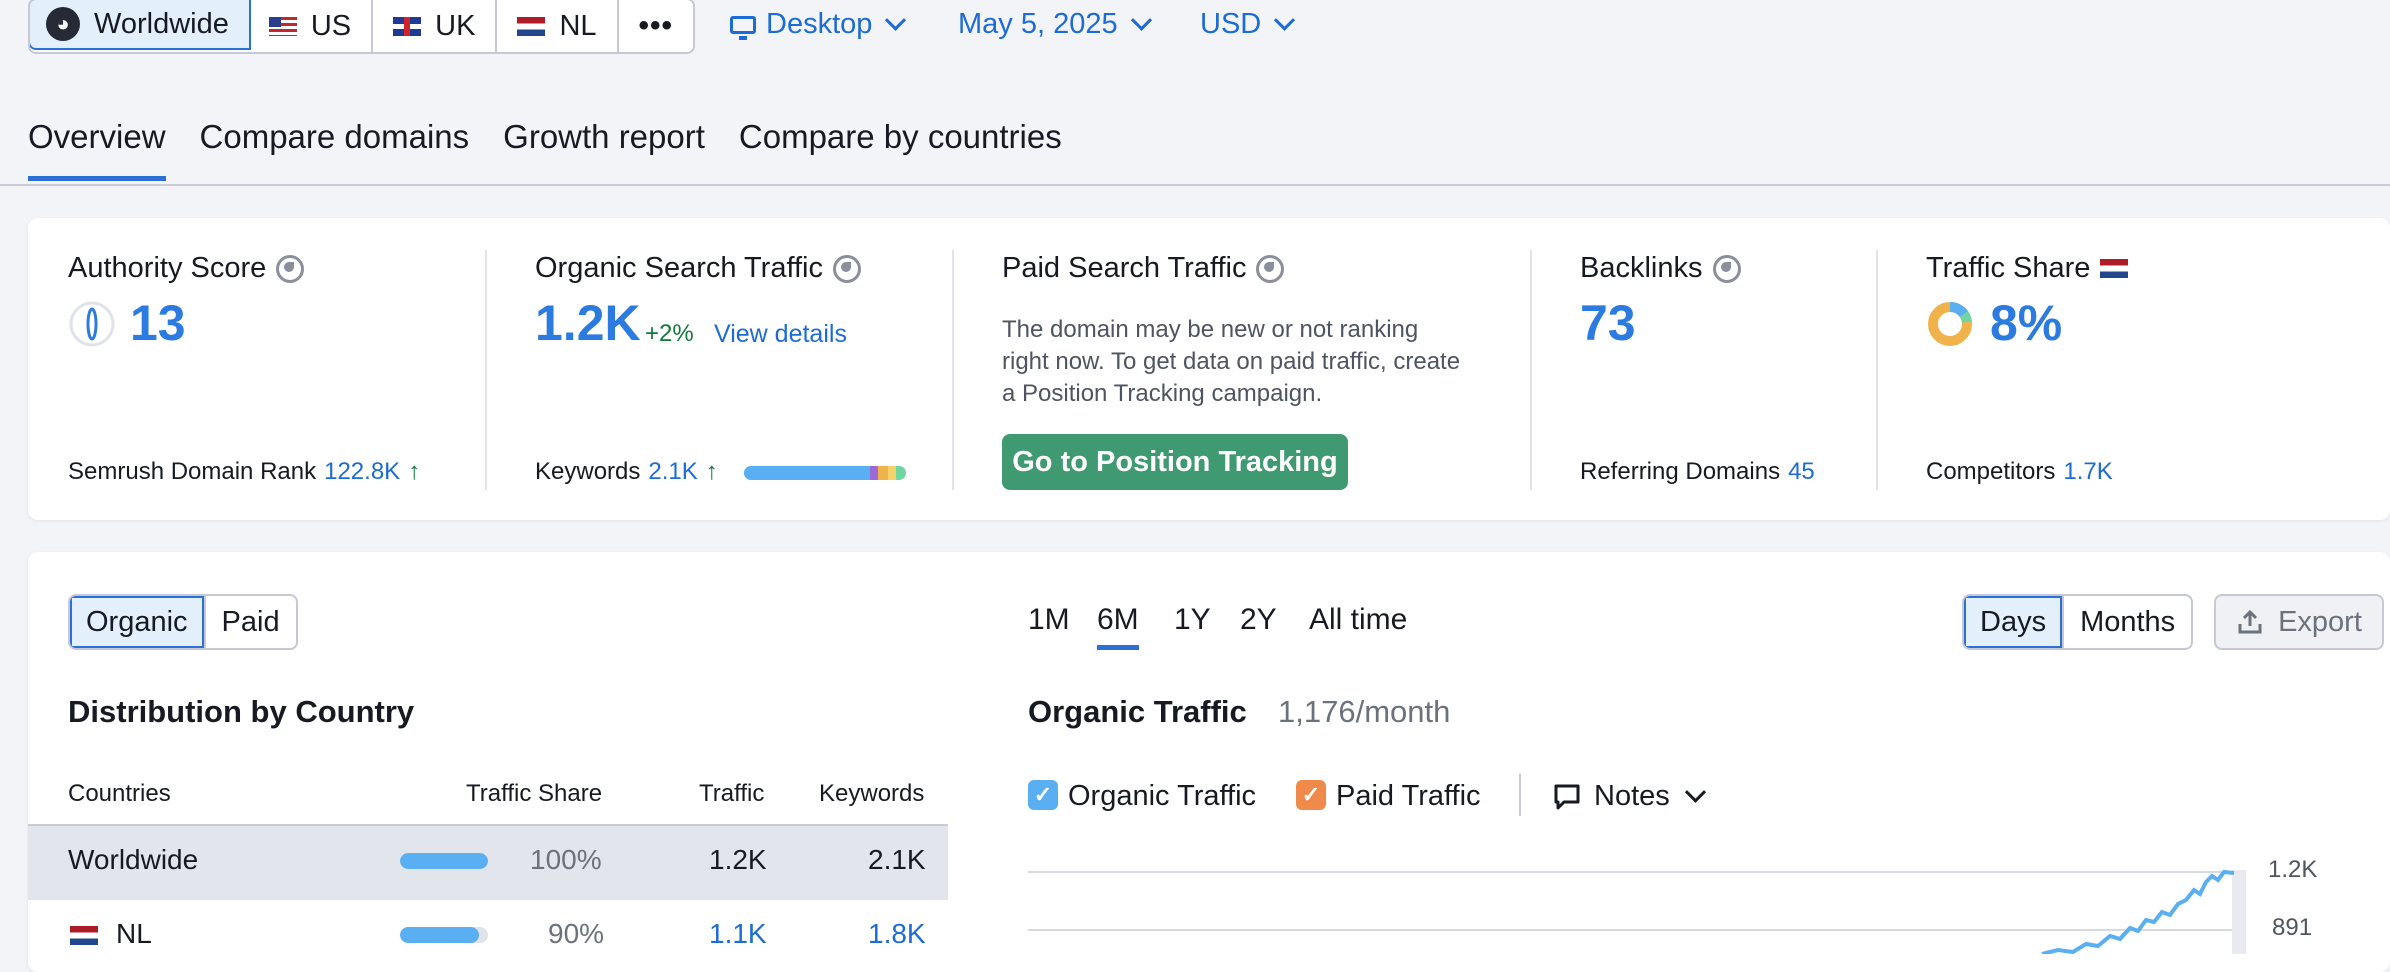 The image size is (2390, 972). What do you see at coordinates (1137, 711) in the screenshot?
I see `chart-title: Organic Traffic` at bounding box center [1137, 711].